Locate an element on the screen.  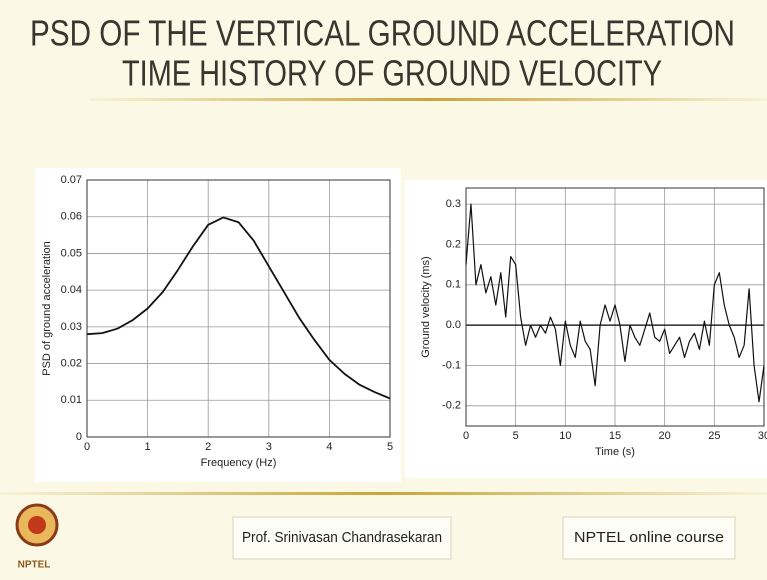
footer-rule is located at coordinates (383, 493).